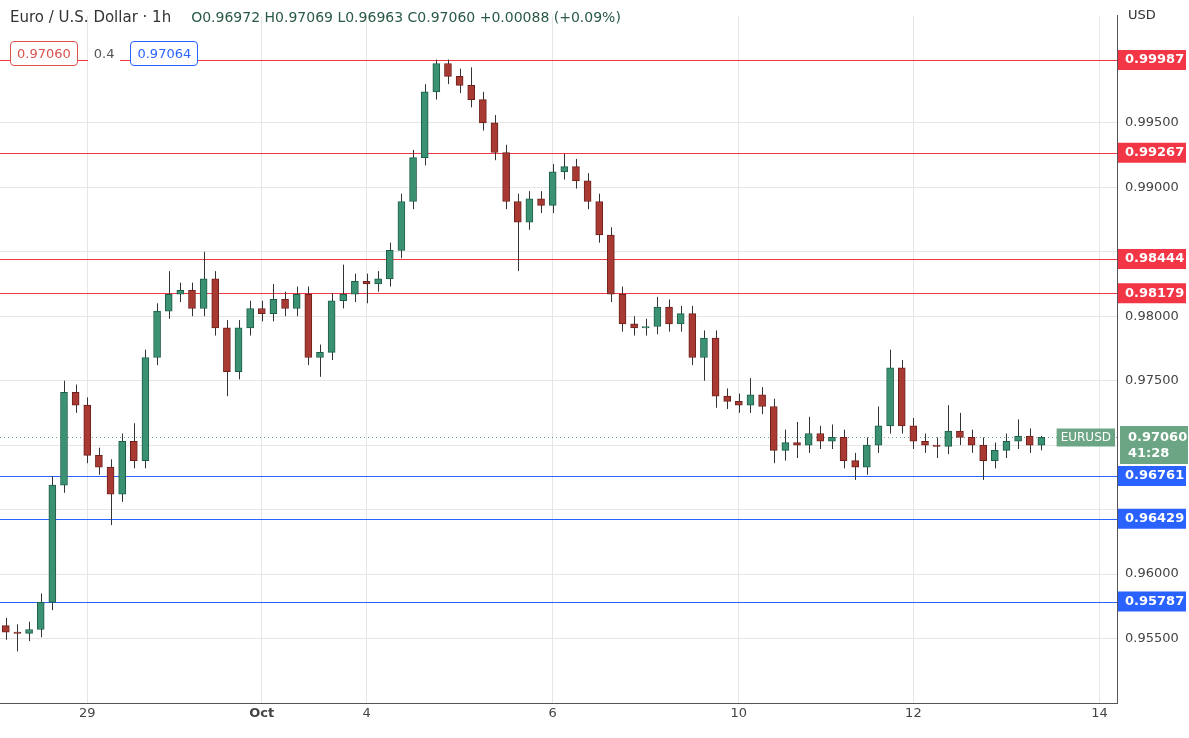 This screenshot has height=738, width=1189. I want to click on annotation: 0.97064, so click(164, 53).